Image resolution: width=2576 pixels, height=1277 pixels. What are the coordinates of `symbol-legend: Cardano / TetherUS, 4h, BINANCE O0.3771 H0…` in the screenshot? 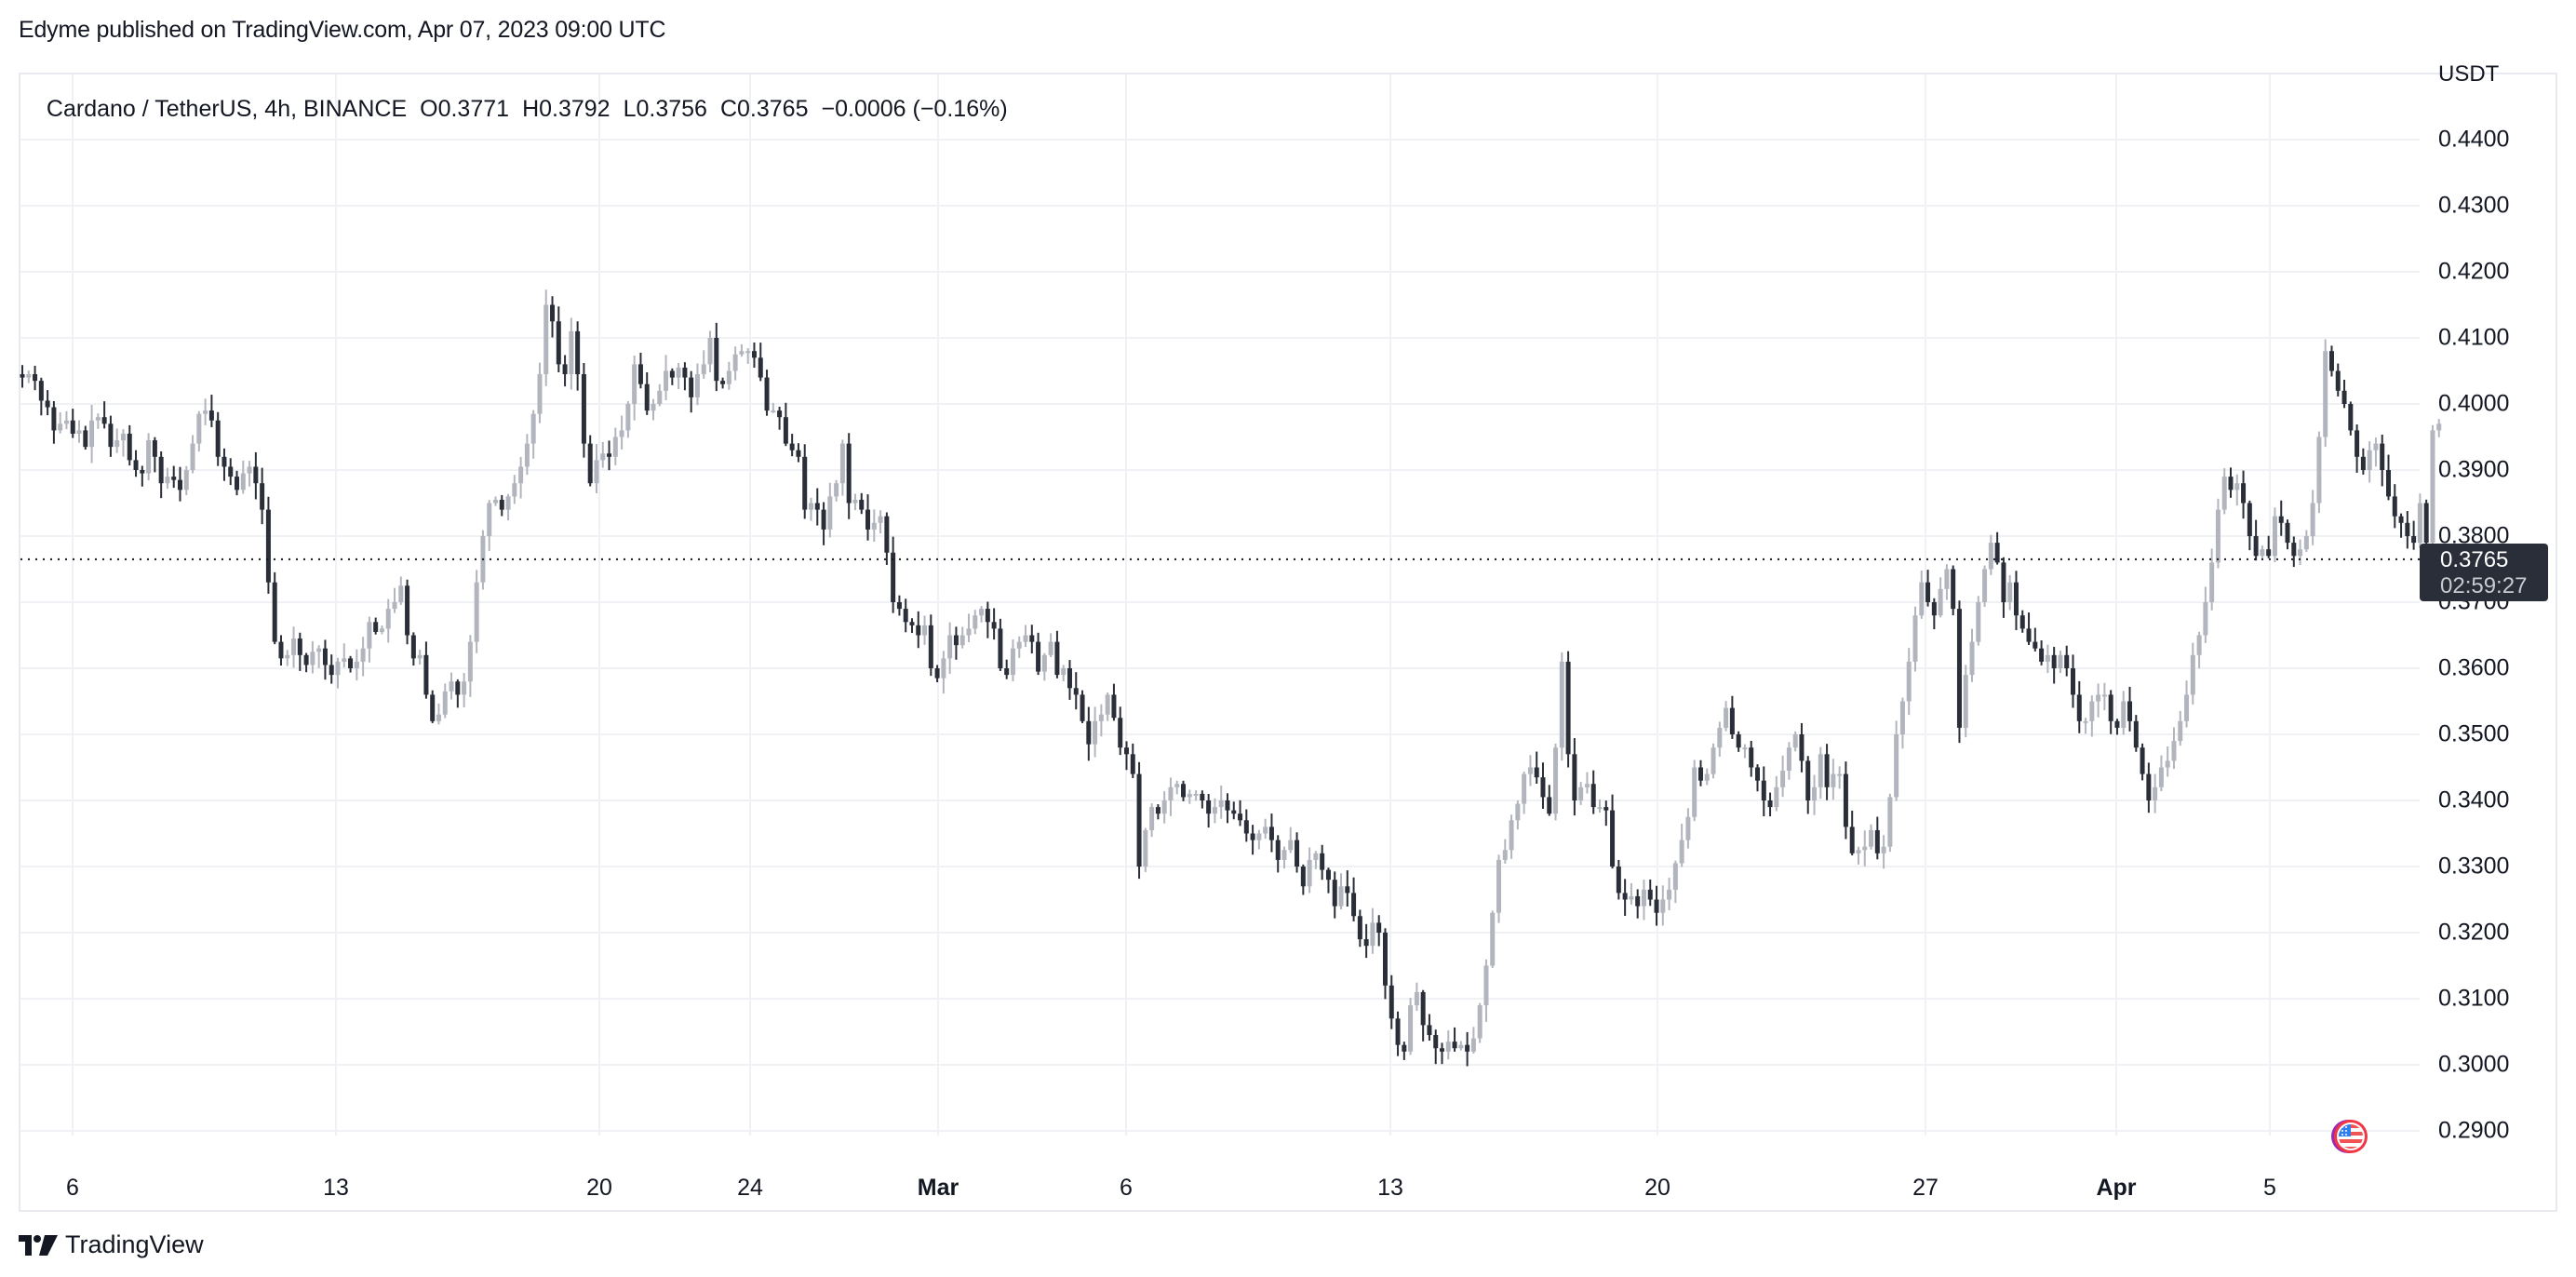 It's located at (527, 96).